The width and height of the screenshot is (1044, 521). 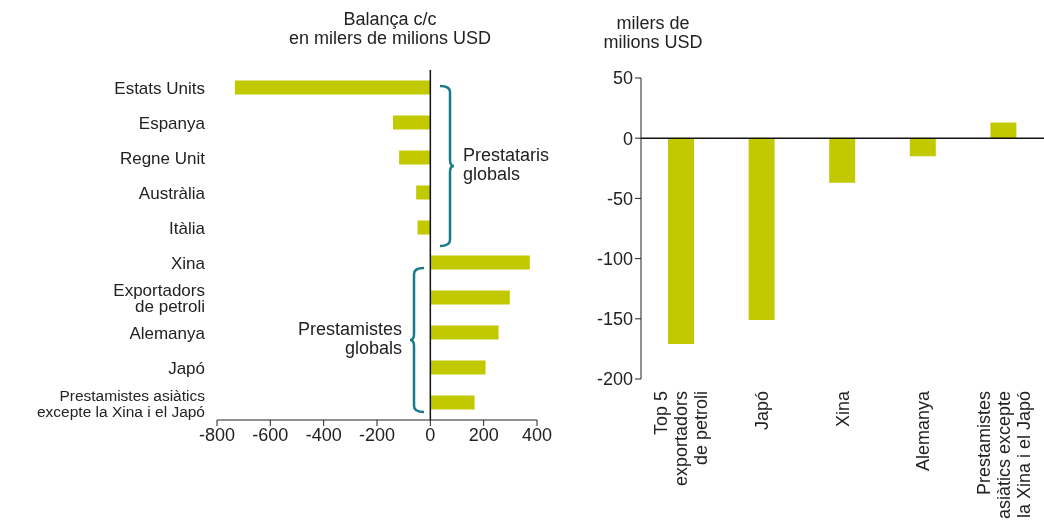 I want to click on y-tick-label: Xina, so click(x=188, y=263).